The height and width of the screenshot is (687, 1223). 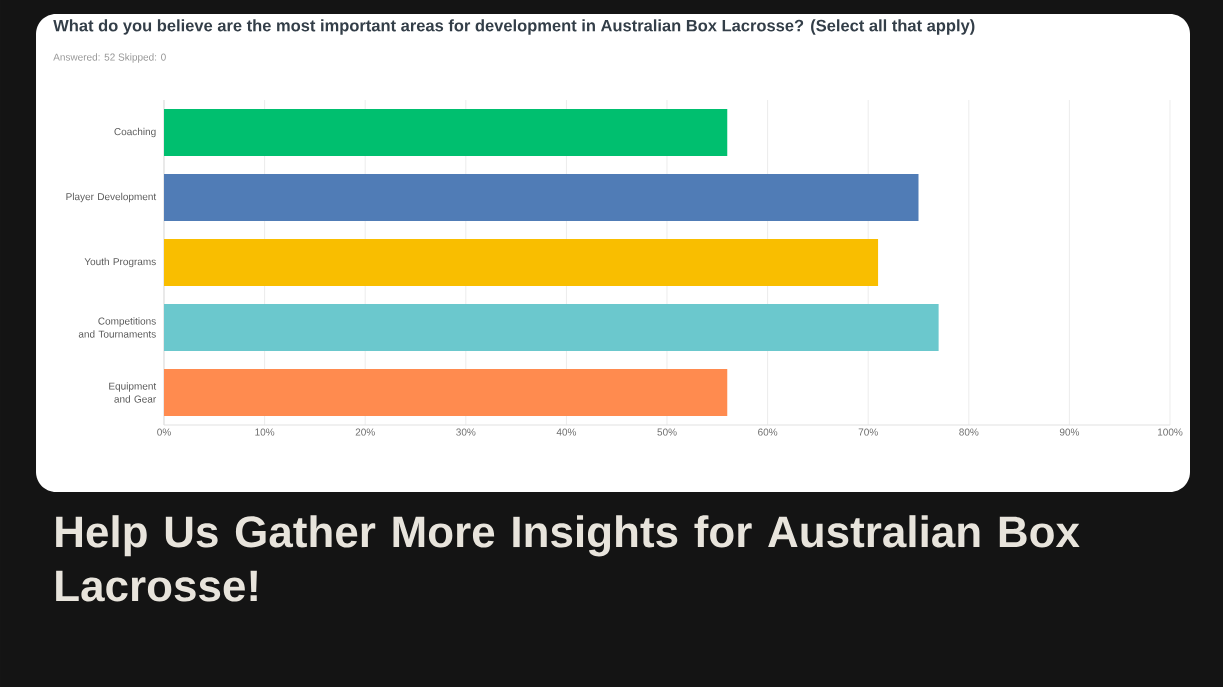 I want to click on chart-subtitle: Answered: 52 Skipped: 0, so click(x=109, y=58).